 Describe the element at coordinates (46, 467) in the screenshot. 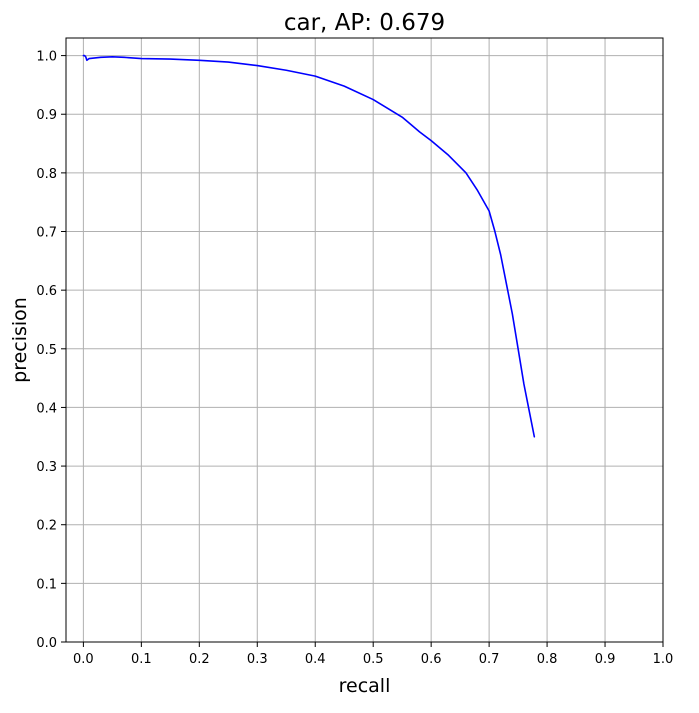

I see `y-tick-label: 0.3` at that location.